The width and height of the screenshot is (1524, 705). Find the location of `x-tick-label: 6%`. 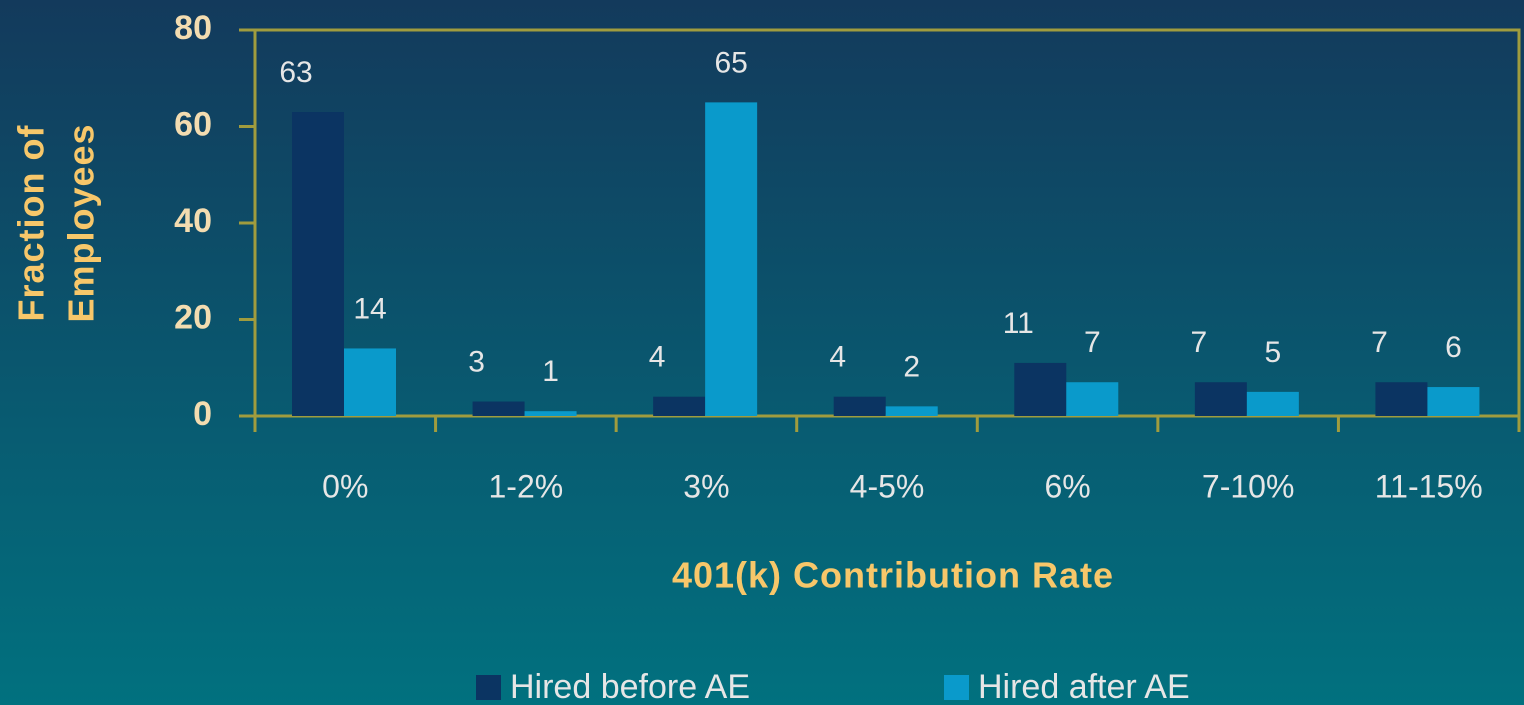

x-tick-label: 6% is located at coordinates (1067, 486).